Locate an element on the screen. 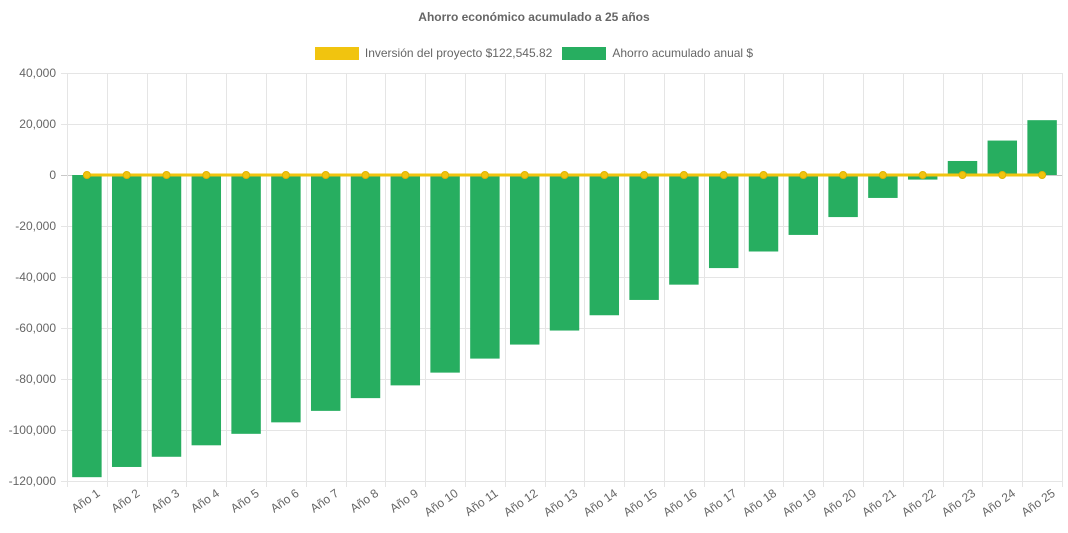 This screenshot has height=533, width=1068. x-tick-label: Año 16 is located at coordinates (679, 502).